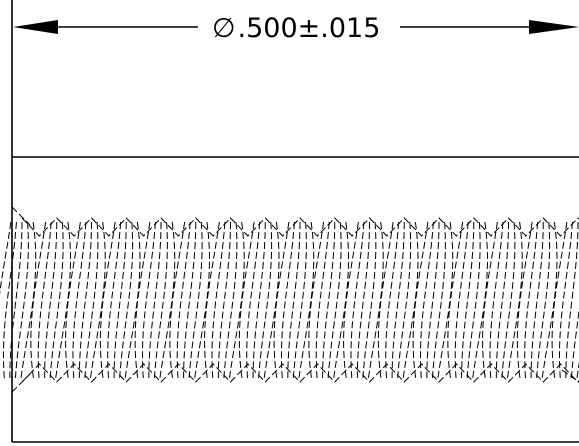 The width and height of the screenshot is (579, 446). What do you see at coordinates (554, 27) in the screenshot?
I see `dimension-arrow-right` at bounding box center [554, 27].